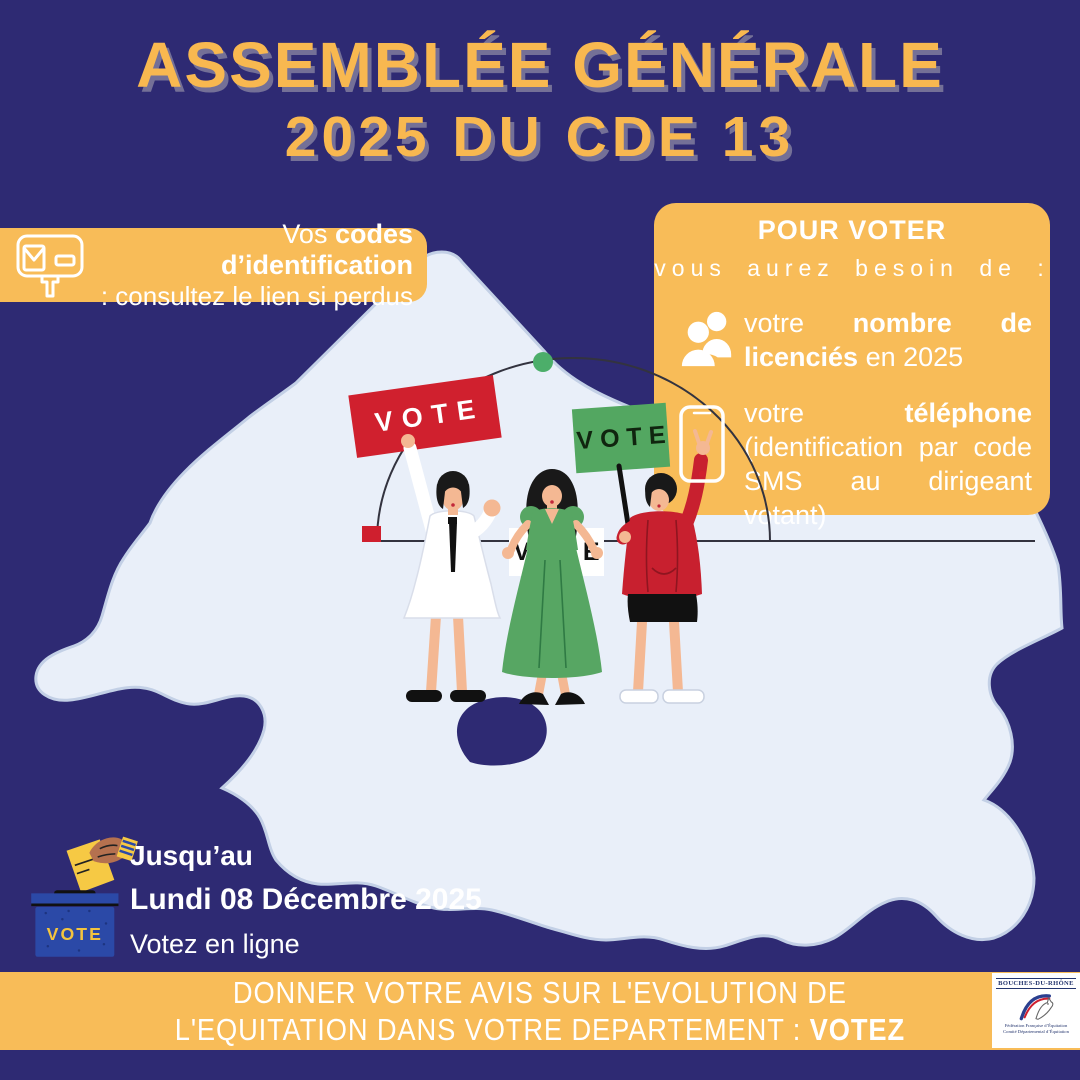  I want to click on banner-line-2-text: L'EQUITATION DANS VOTRE DEPARTEMENT :, so click(492, 1029).